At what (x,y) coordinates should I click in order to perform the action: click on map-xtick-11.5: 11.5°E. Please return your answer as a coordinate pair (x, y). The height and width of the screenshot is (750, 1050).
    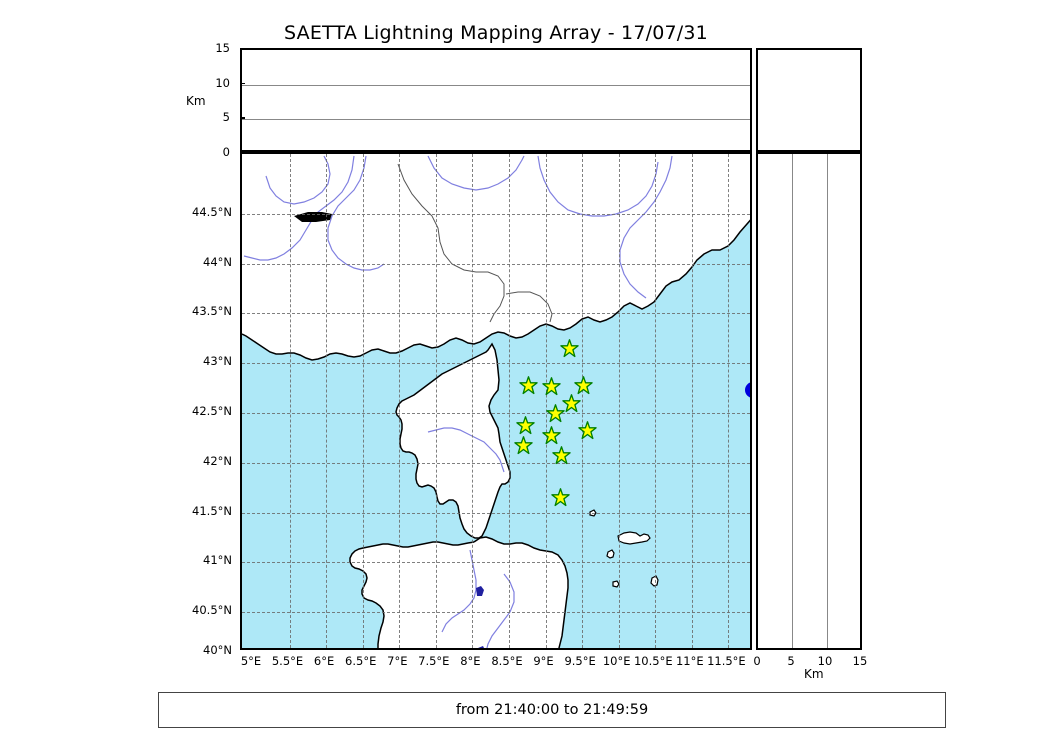
    Looking at the image, I should click on (726, 661).